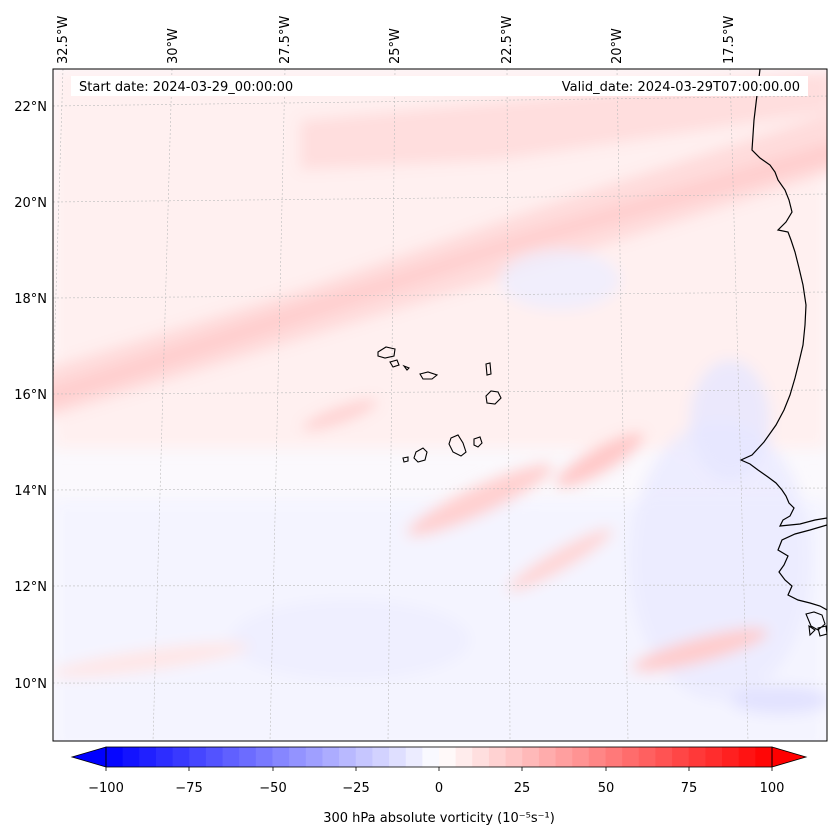 This screenshot has height=839, width=837. What do you see at coordinates (617, 46) in the screenshot?
I see `lon-label-20W: 20°W` at bounding box center [617, 46].